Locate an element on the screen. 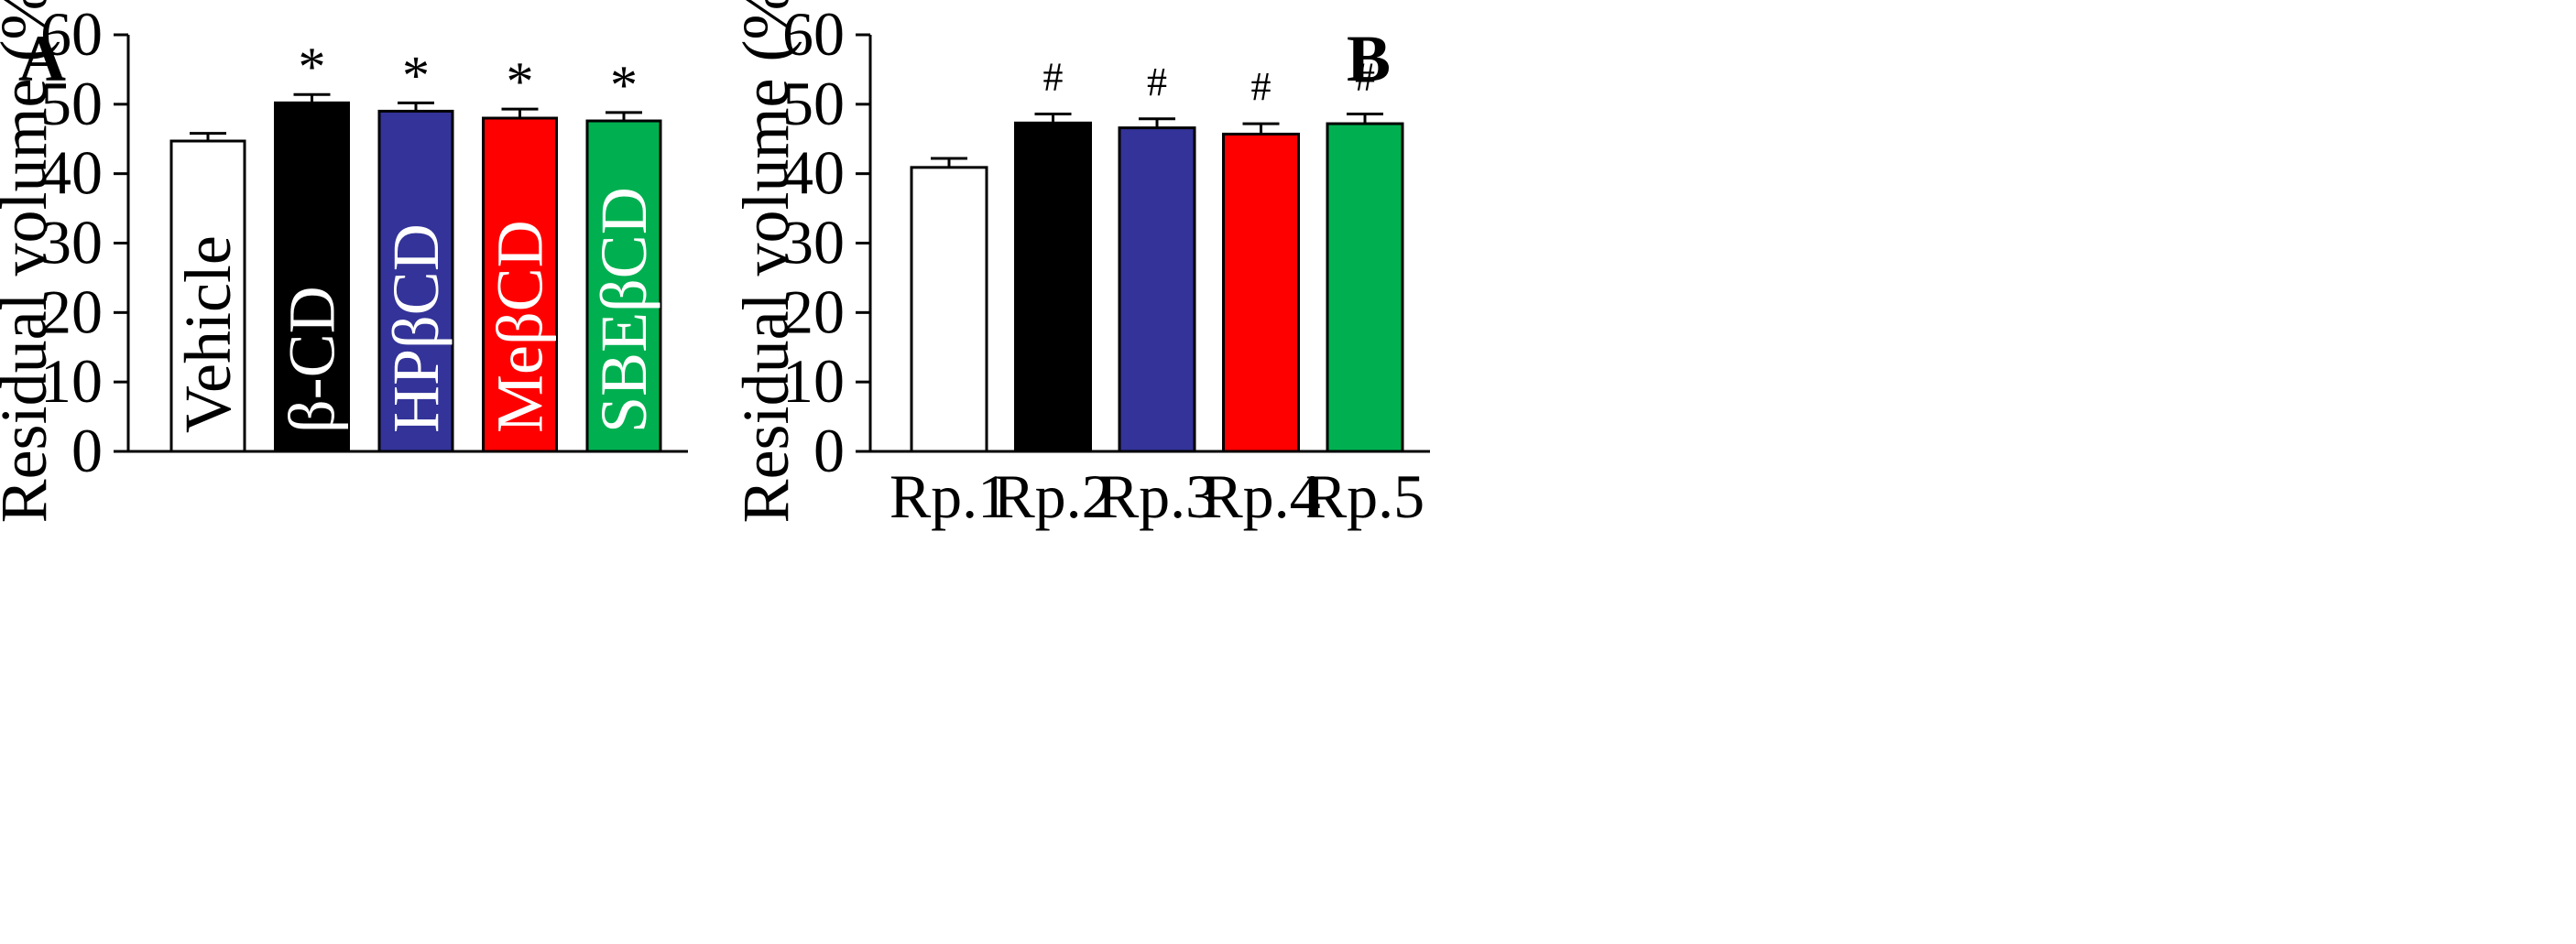 The height and width of the screenshot is (944, 2576). category-label: SBEβCD is located at coordinates (623, 310).